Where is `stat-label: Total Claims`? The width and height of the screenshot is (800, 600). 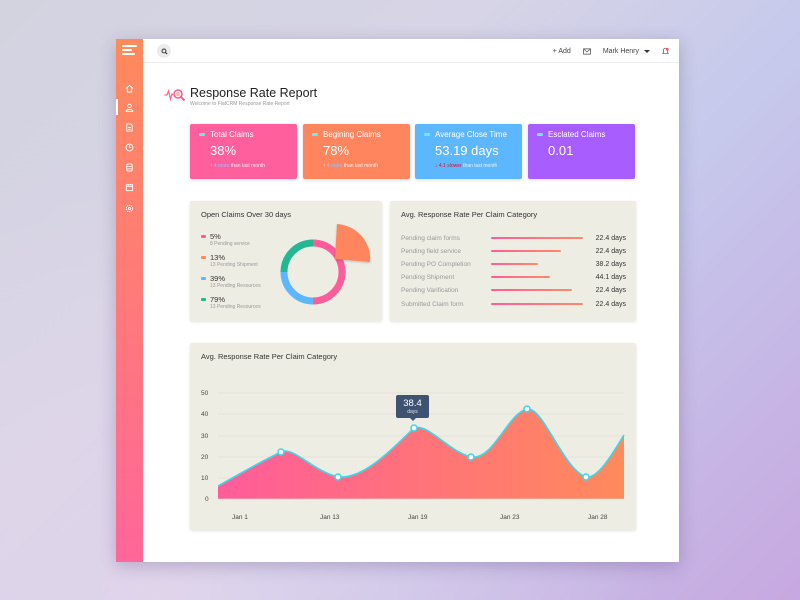 stat-label: Total Claims is located at coordinates (232, 134).